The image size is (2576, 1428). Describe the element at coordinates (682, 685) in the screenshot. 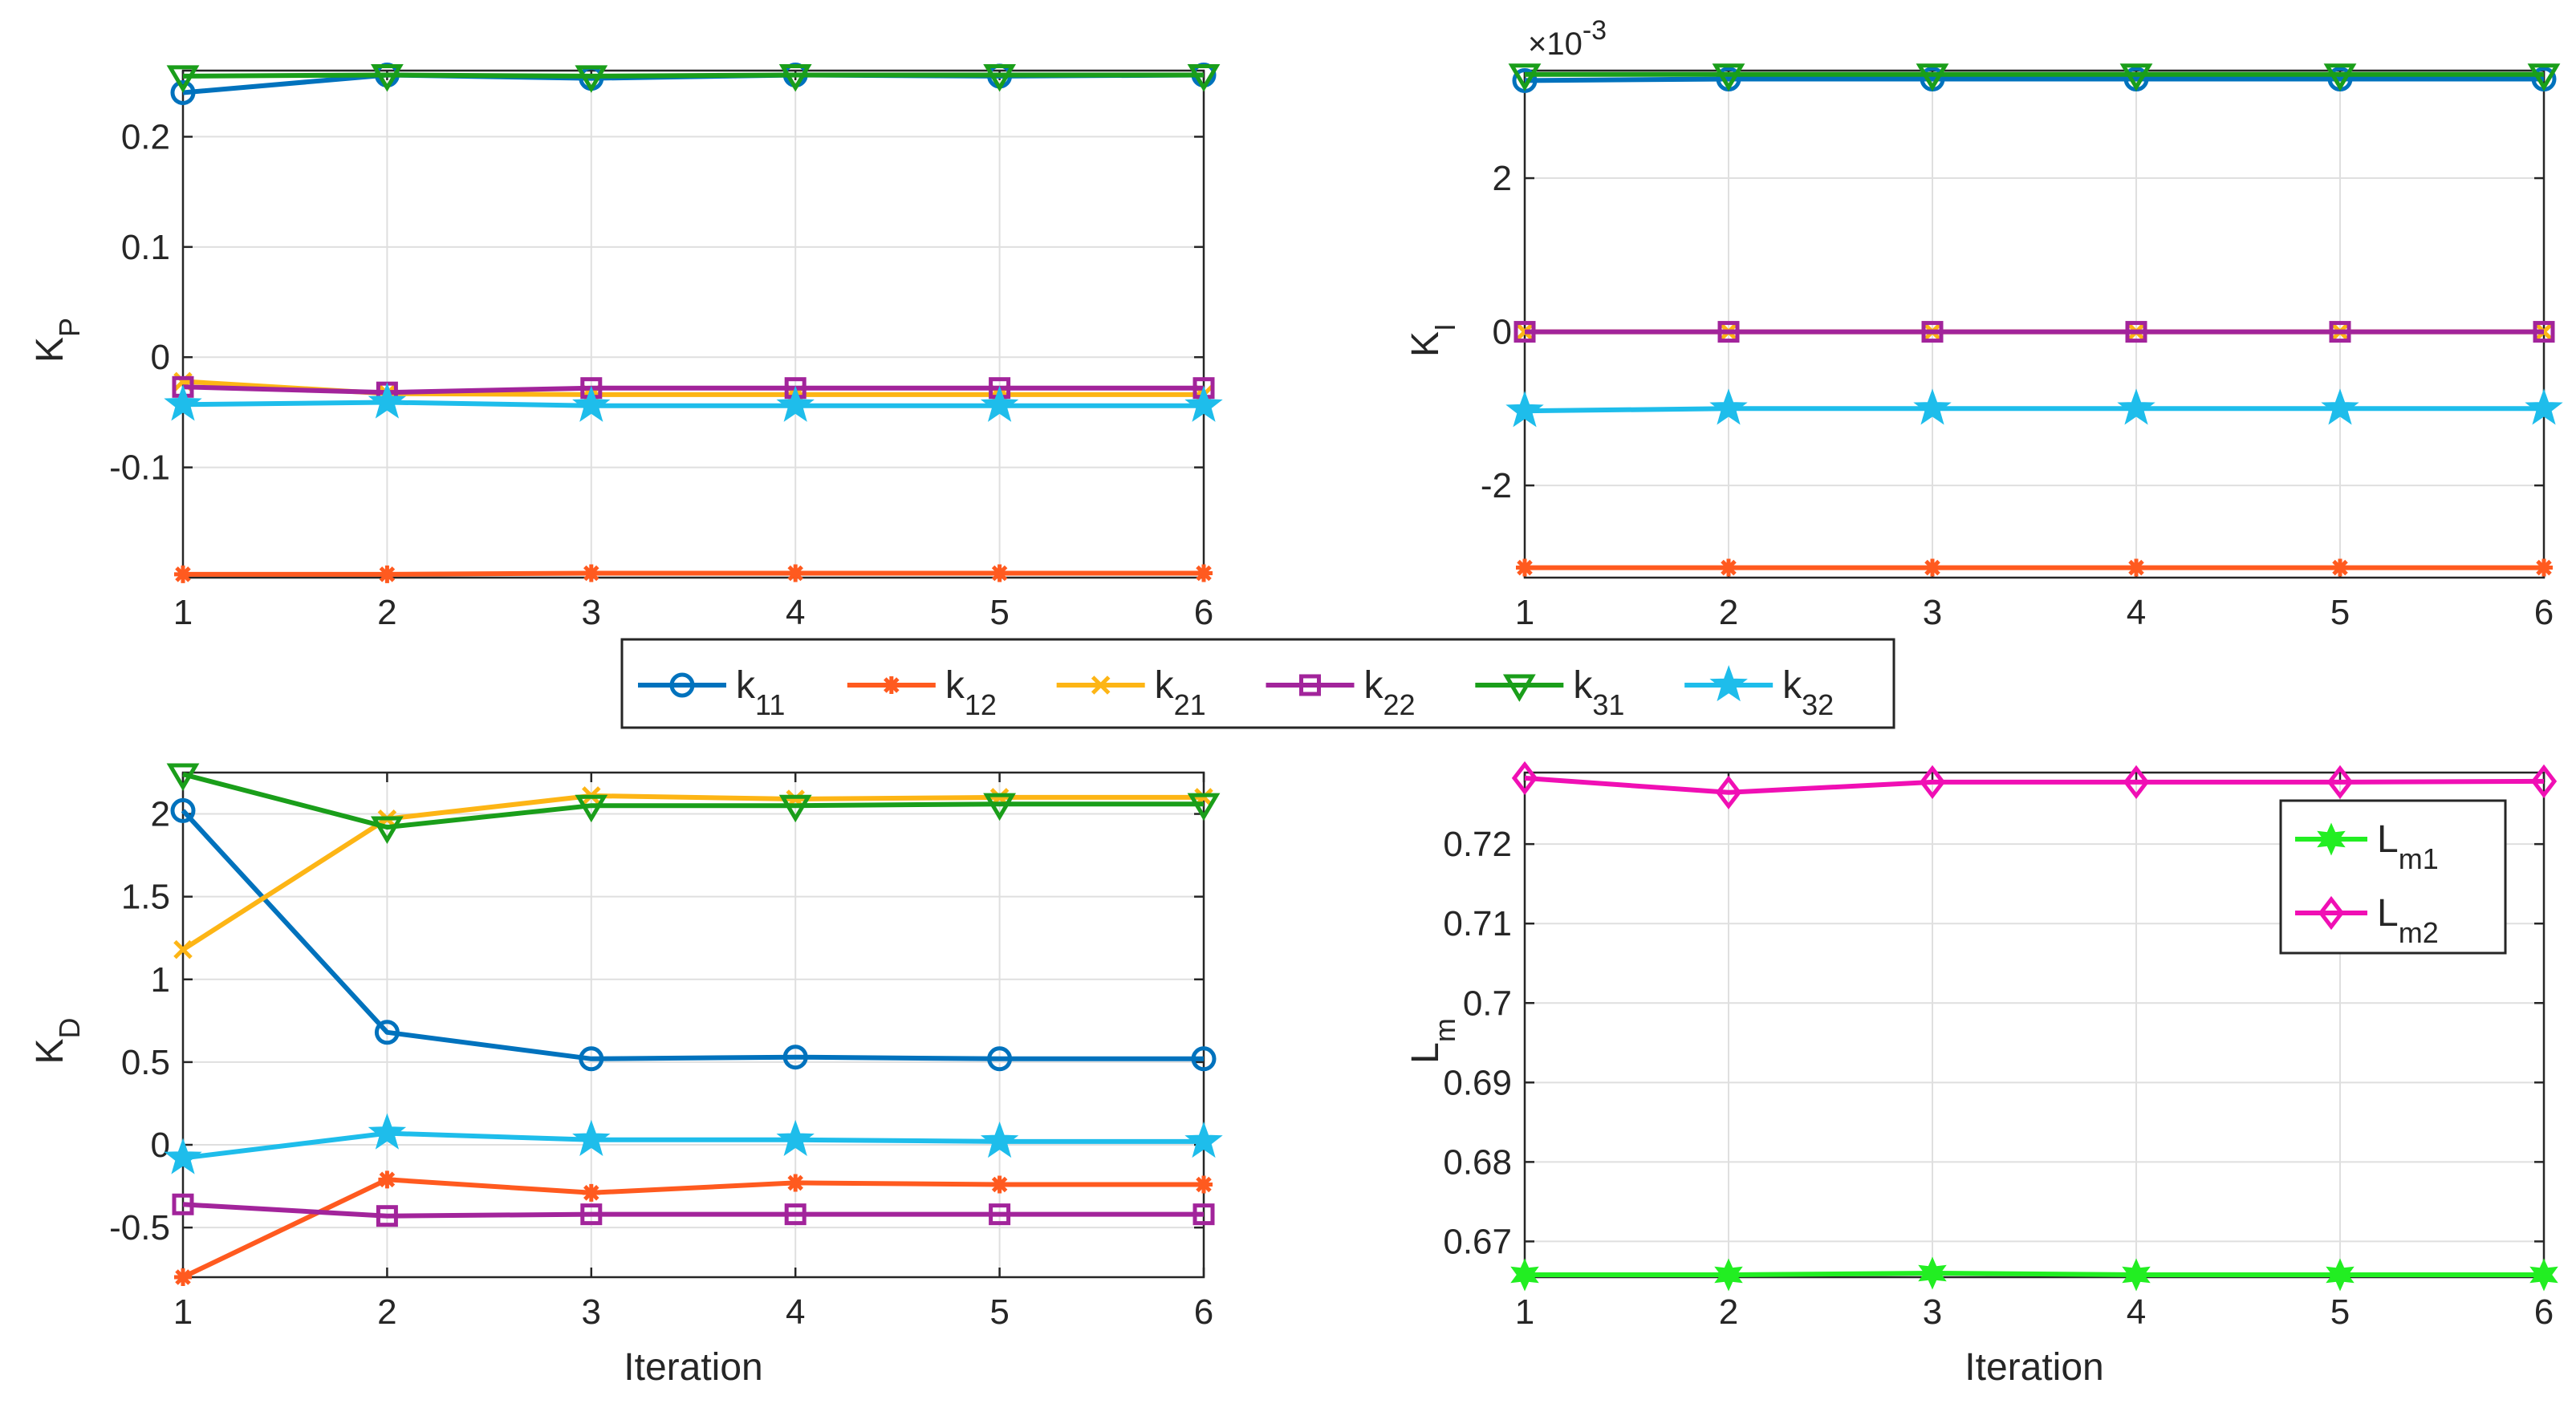

I see `legend-marker-k11` at that location.